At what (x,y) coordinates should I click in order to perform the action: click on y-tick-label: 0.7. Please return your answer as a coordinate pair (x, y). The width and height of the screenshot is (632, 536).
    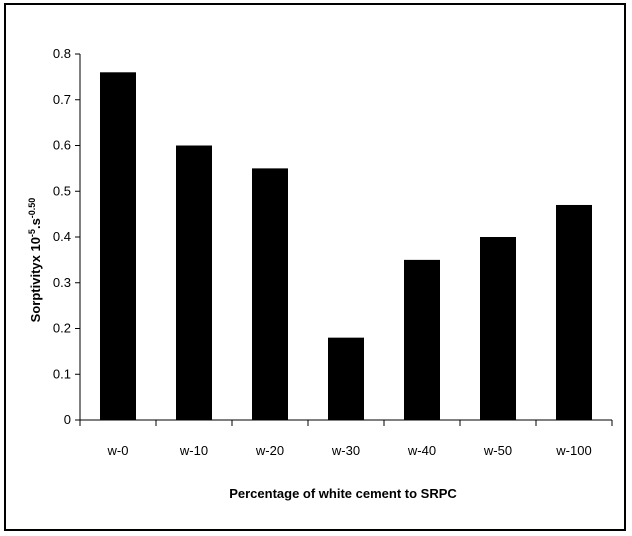
    Looking at the image, I should click on (62, 99).